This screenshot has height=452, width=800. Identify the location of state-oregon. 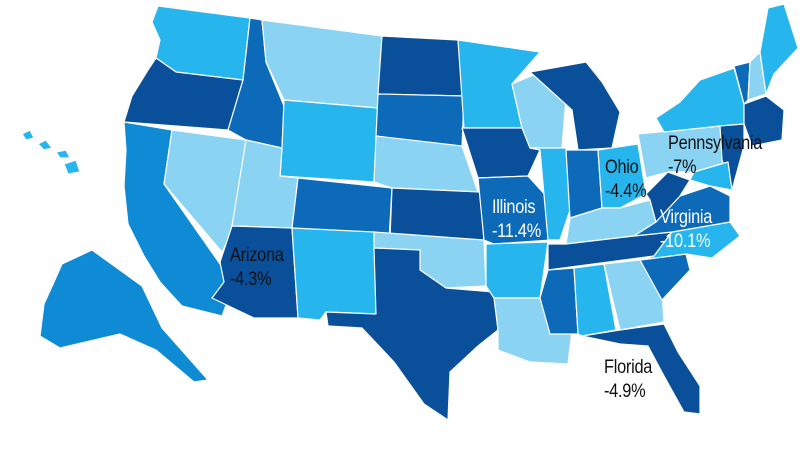
(183, 94).